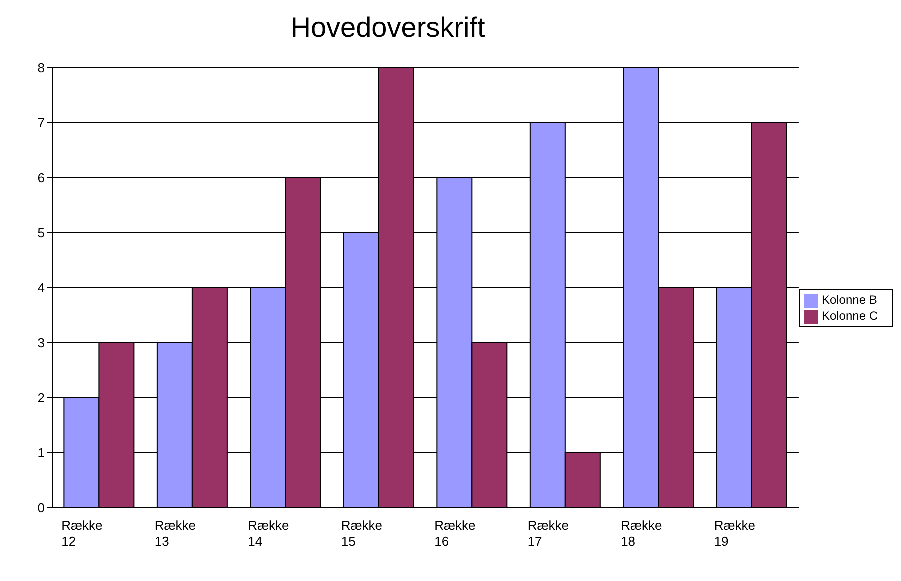 This screenshot has height=581, width=901. I want to click on y-tick-label: 8, so click(41, 68).